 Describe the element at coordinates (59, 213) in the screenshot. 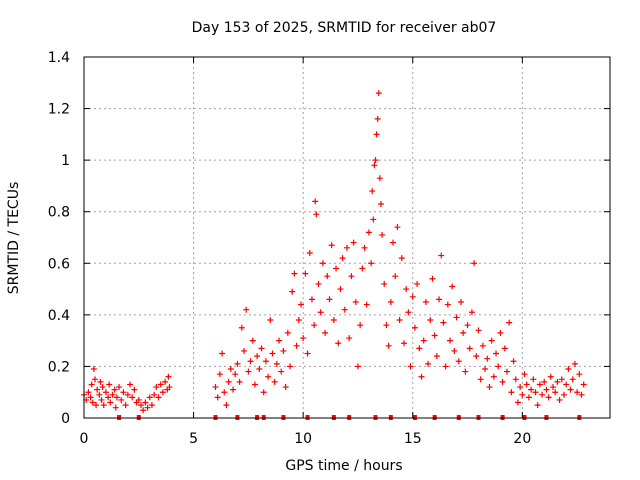

I see `y-tick-label: 0.8` at that location.